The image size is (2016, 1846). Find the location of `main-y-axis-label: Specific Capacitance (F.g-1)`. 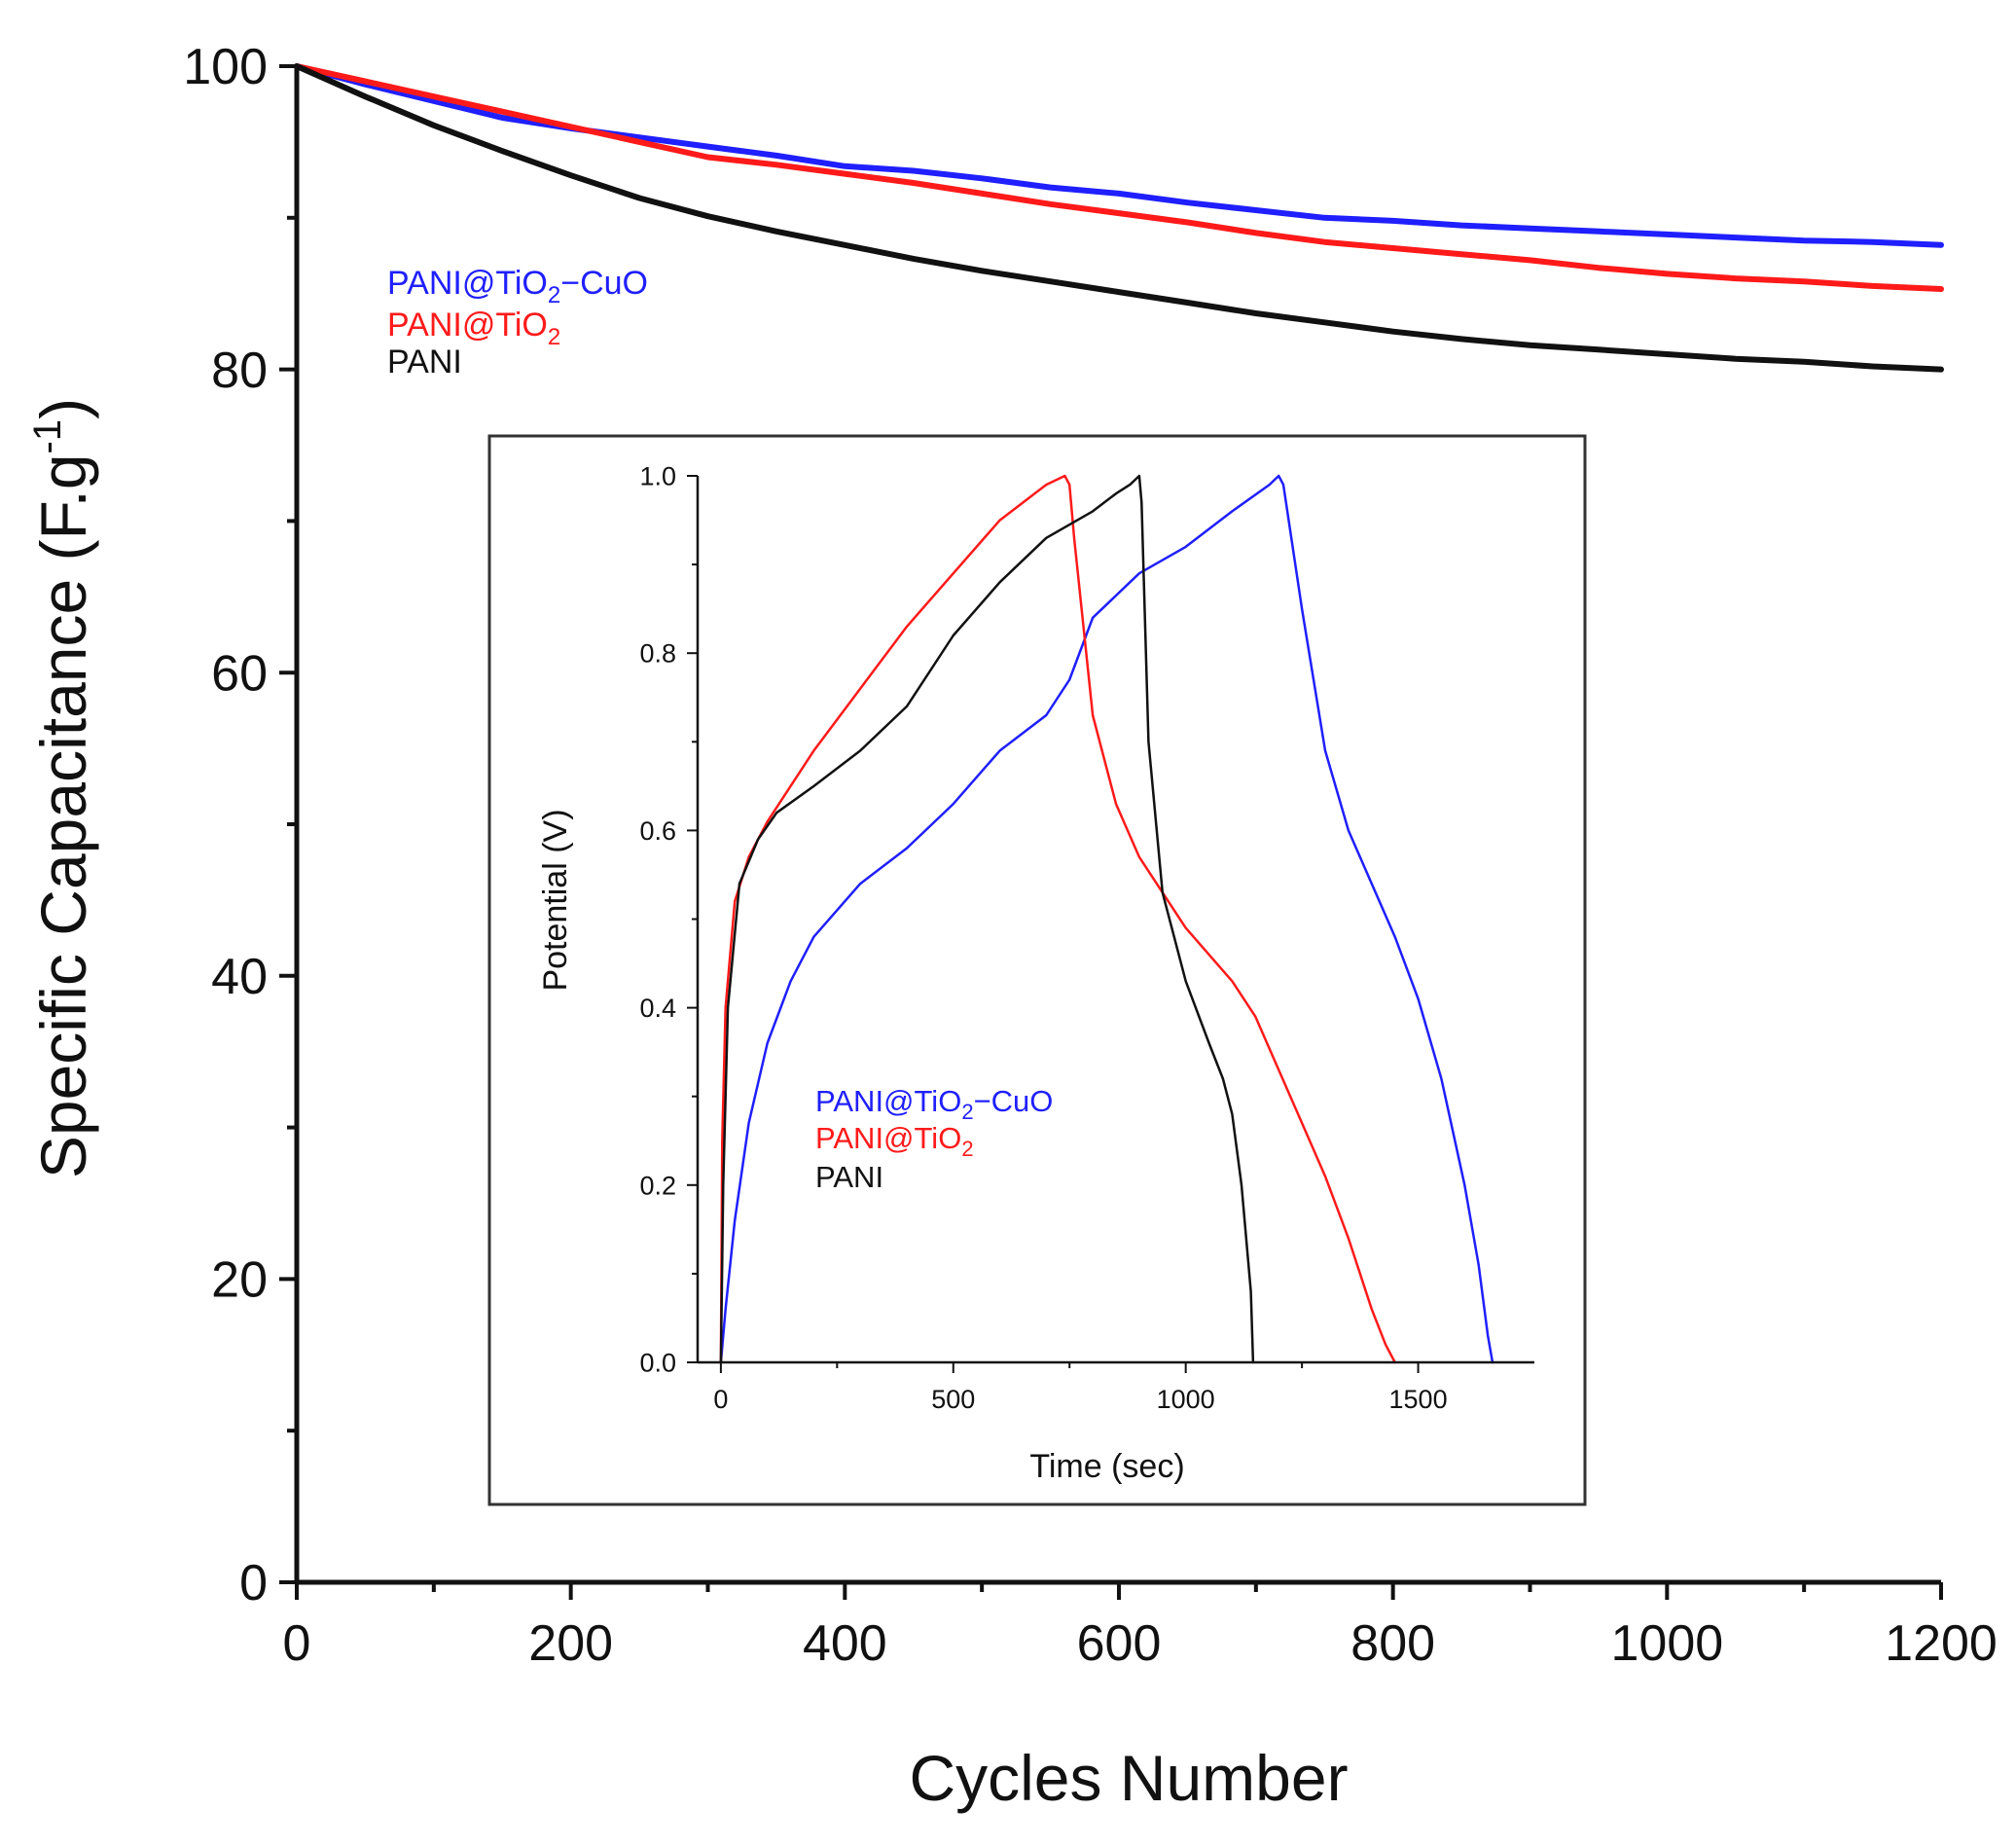

main-y-axis-label: Specific Capacitance (F.g-1) is located at coordinates (62, 788).